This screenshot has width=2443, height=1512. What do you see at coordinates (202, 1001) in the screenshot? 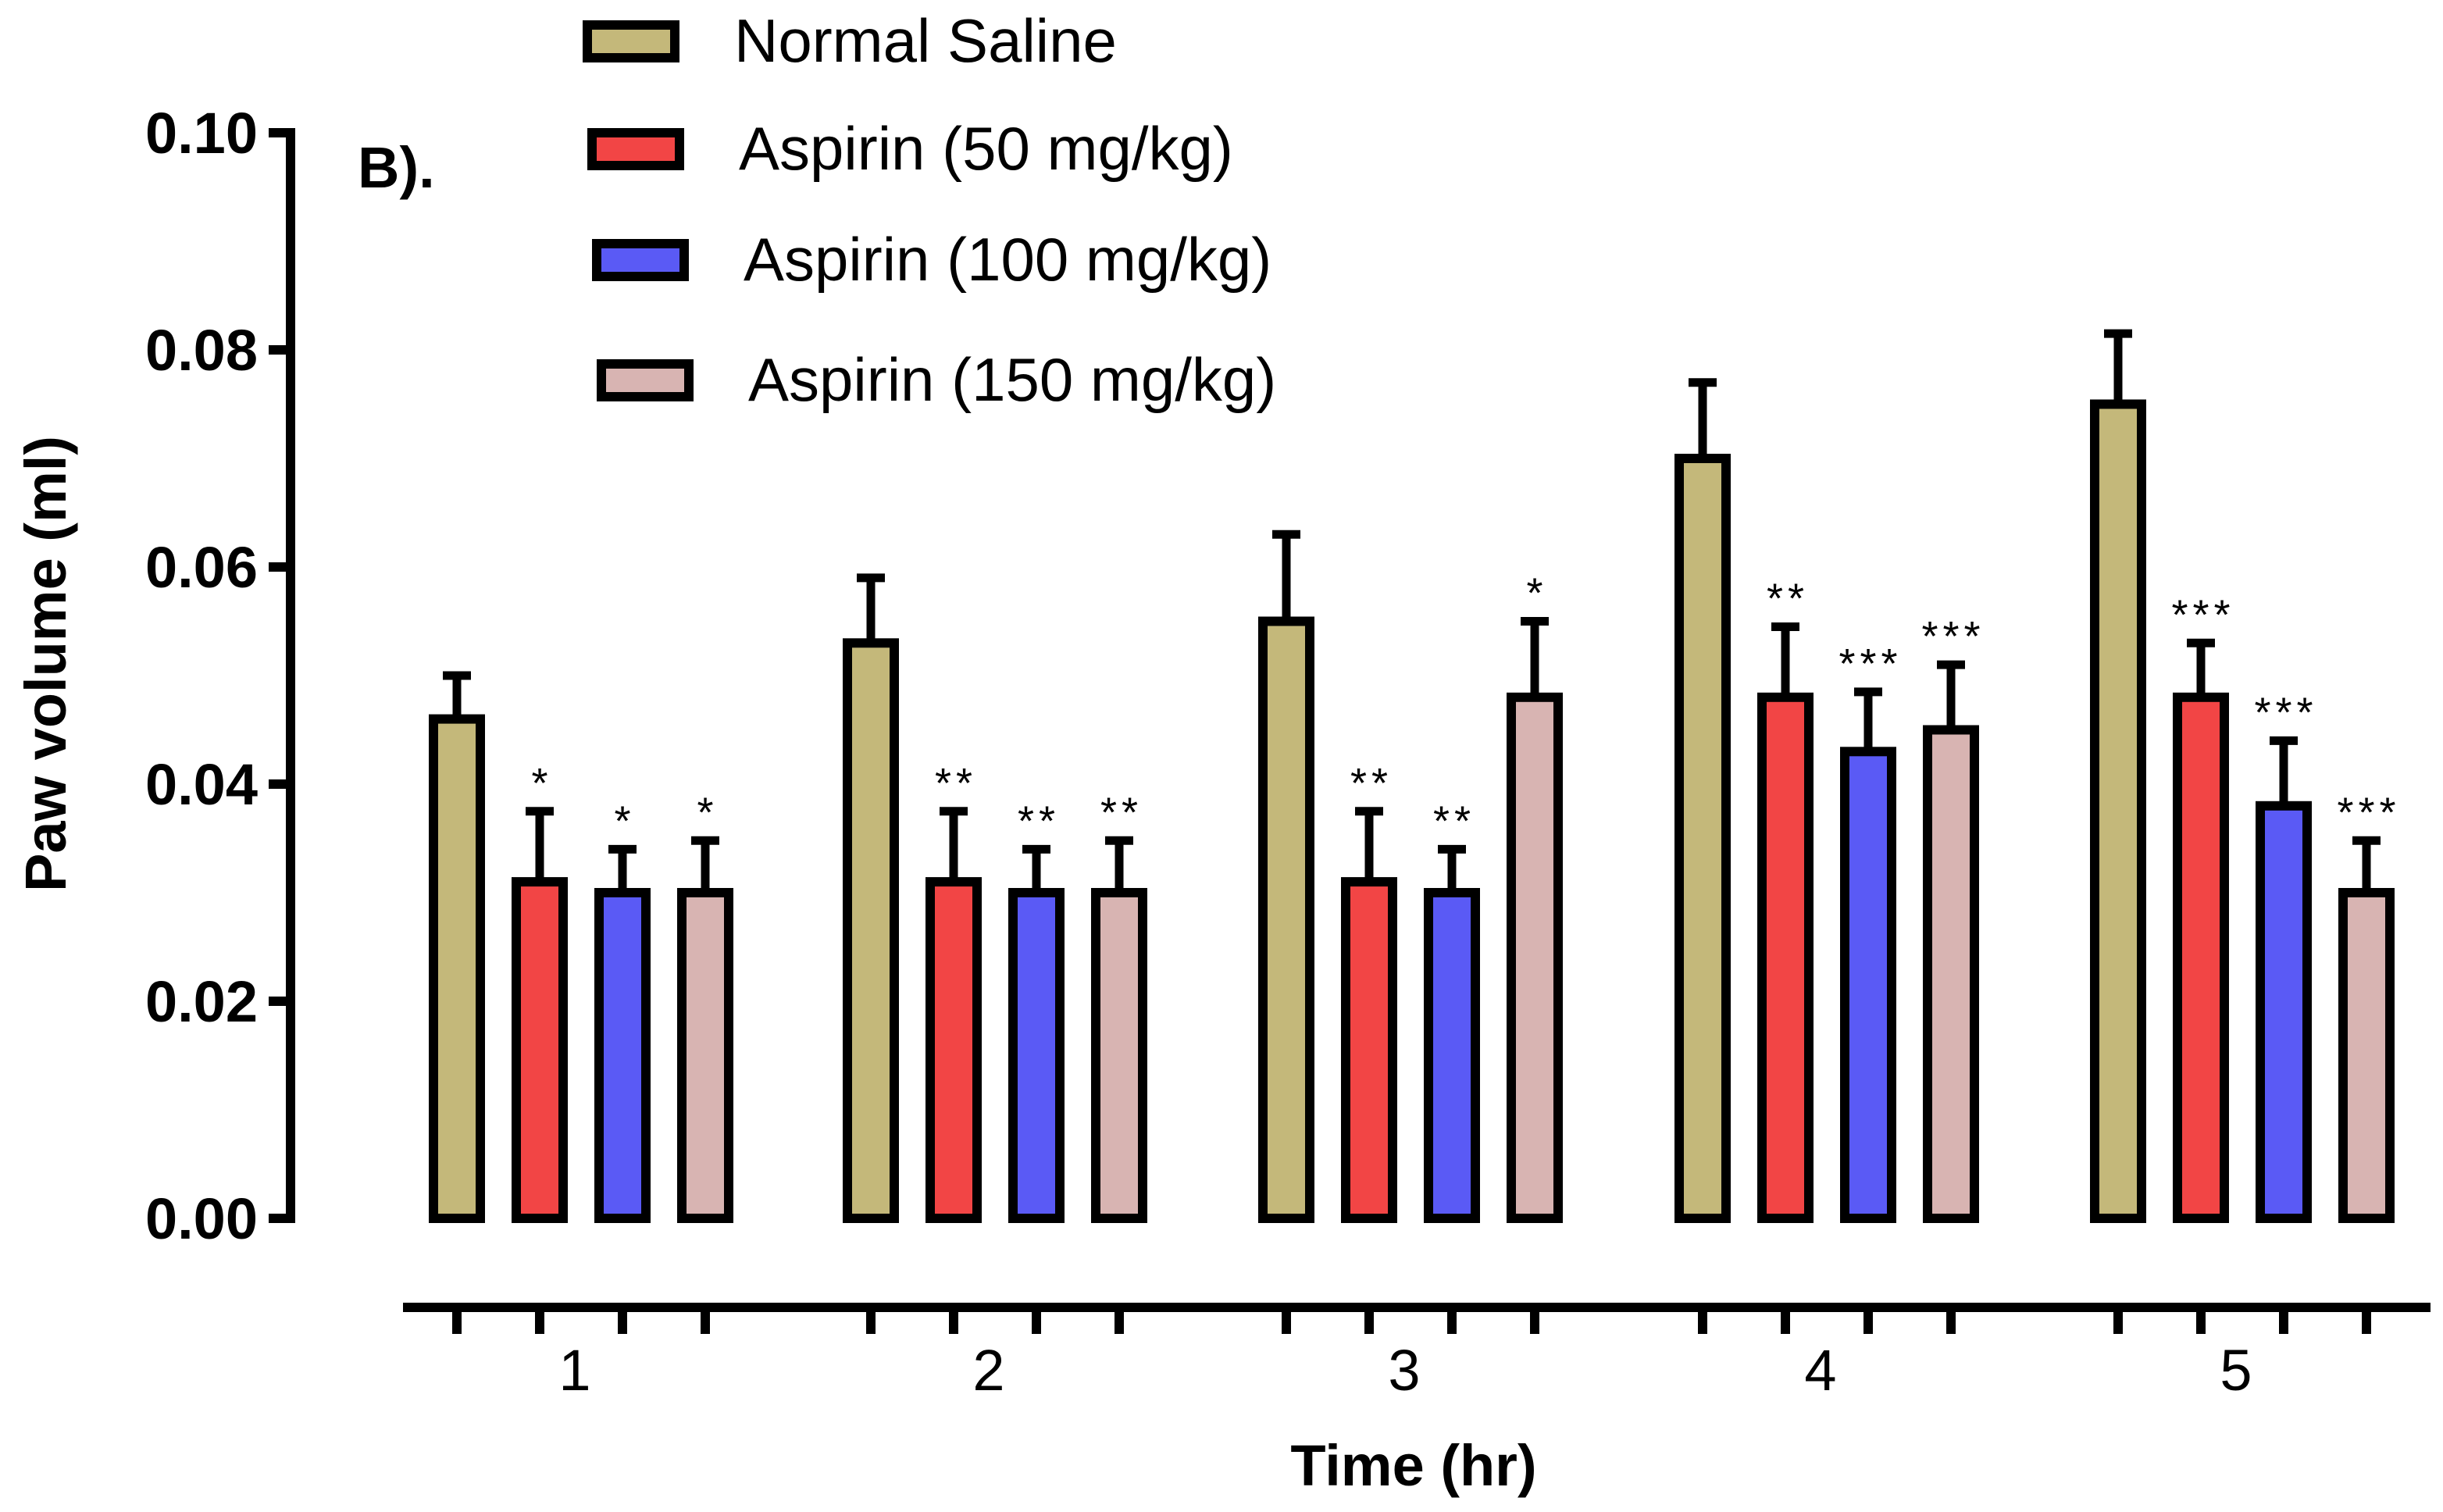
I see `y-tick-label: 0.02` at bounding box center [202, 1001].